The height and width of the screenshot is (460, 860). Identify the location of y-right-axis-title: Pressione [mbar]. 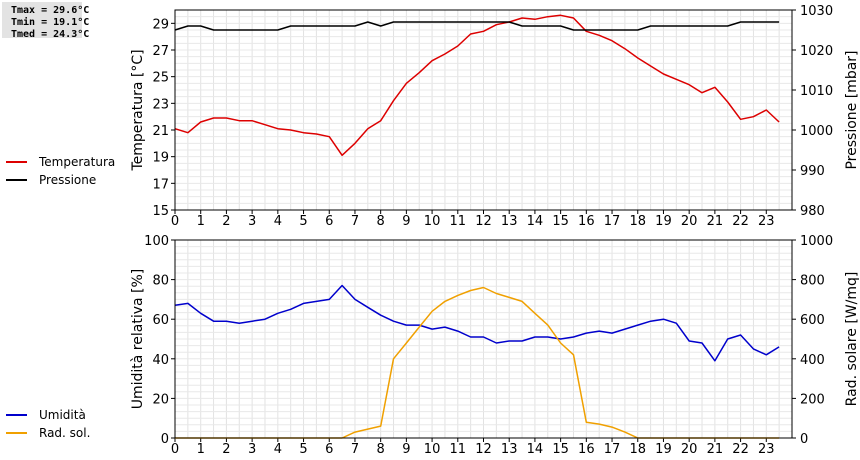
(852, 109).